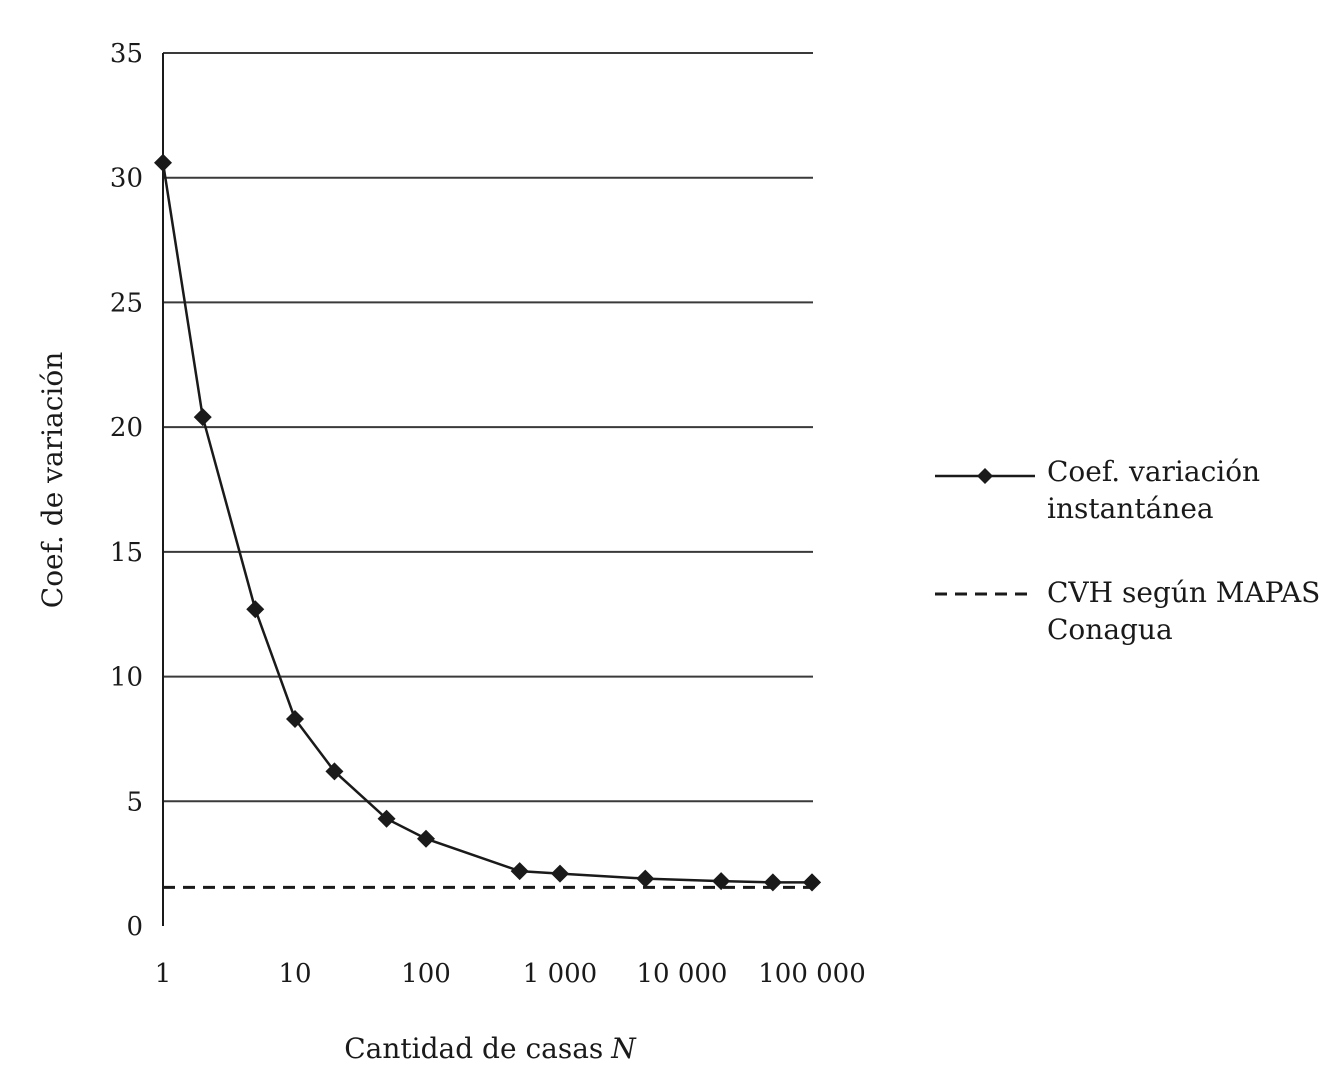 This screenshot has width=1339, height=1075. What do you see at coordinates (134, 927) in the screenshot?
I see `y-tick-label: 0` at bounding box center [134, 927].